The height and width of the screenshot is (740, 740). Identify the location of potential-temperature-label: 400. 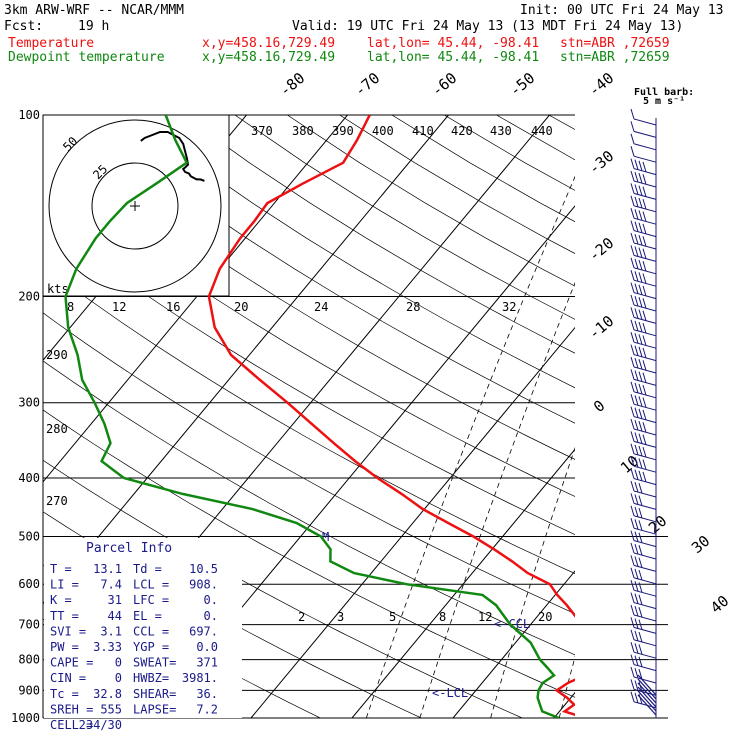
(383, 131).